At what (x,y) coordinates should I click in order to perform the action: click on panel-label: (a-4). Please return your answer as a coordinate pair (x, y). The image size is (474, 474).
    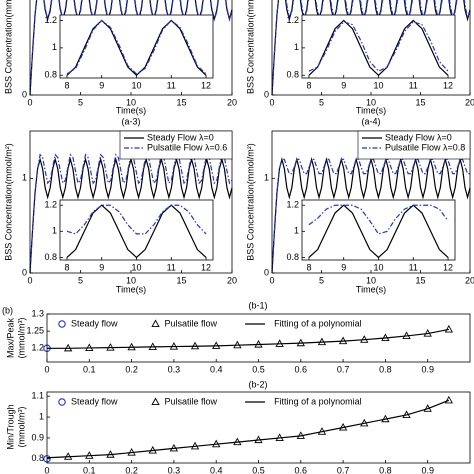
    Looking at the image, I should click on (370, 121).